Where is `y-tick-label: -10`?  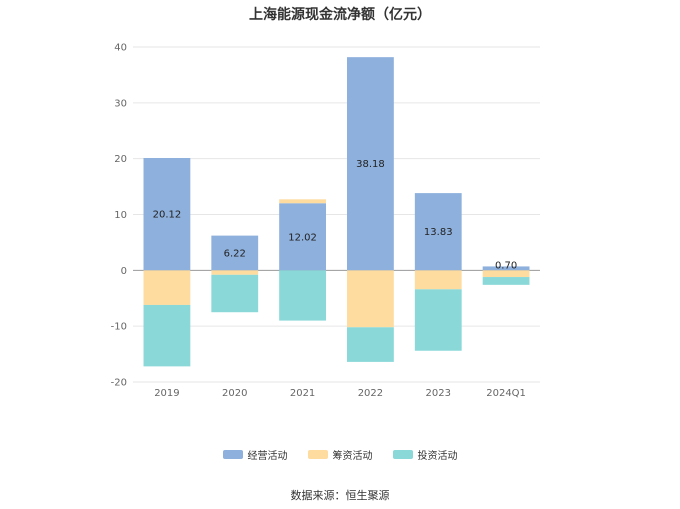
y-tick-label: -10 is located at coordinates (119, 327).